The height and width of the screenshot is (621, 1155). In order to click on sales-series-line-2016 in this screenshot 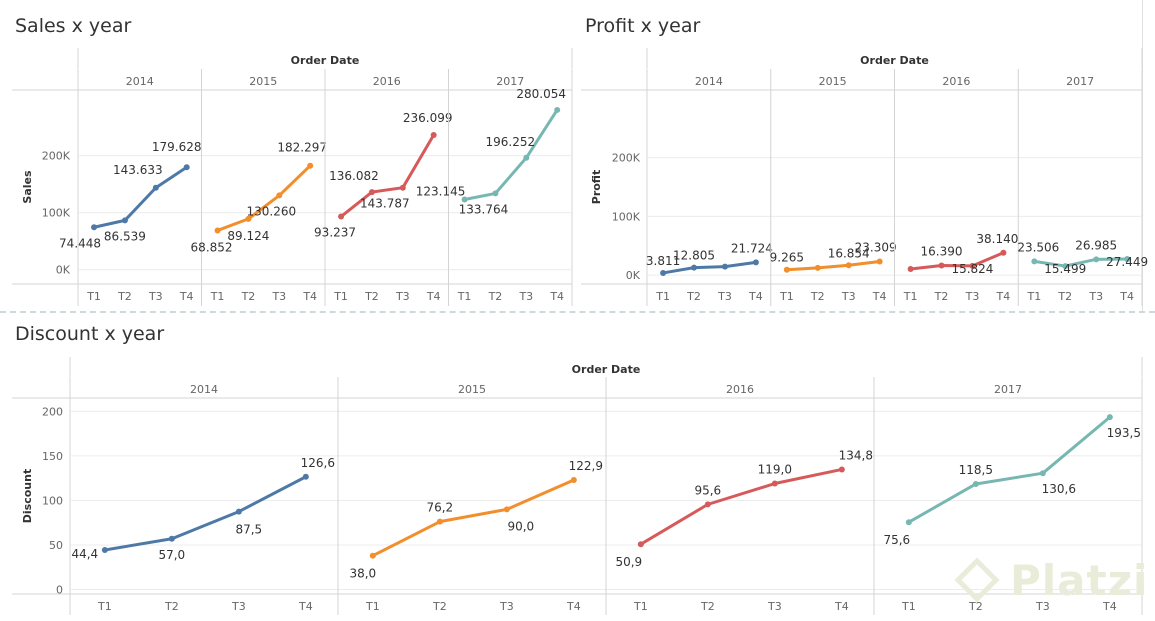, I will do `click(387, 176)`.